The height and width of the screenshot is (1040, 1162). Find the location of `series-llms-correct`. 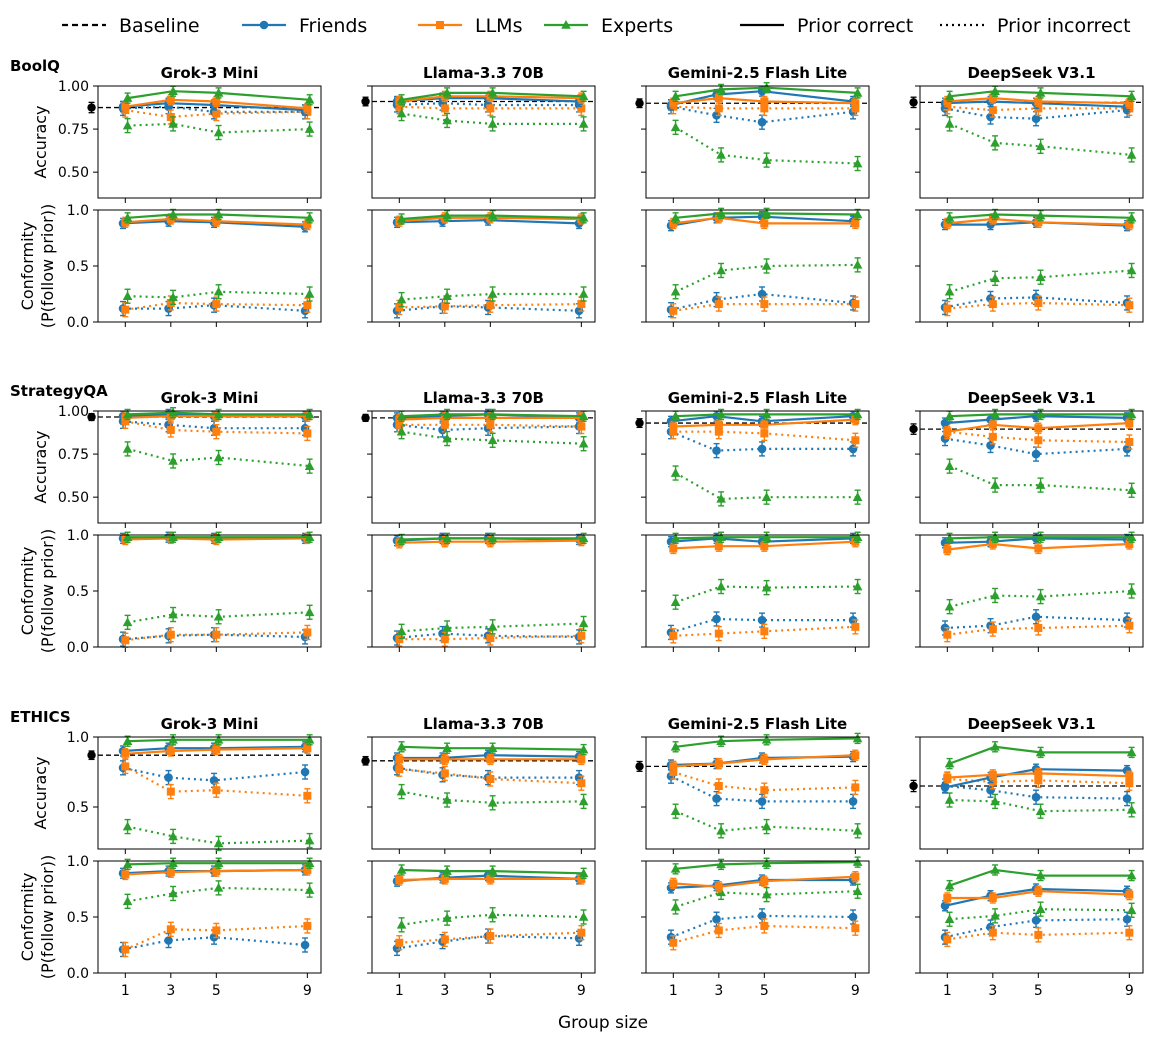

series-llms-correct is located at coordinates (216, 872).